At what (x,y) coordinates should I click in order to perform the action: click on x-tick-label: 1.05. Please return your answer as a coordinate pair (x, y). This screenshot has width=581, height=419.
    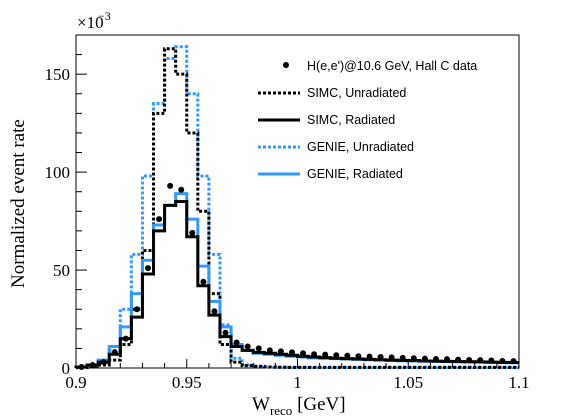
    Looking at the image, I should click on (408, 382).